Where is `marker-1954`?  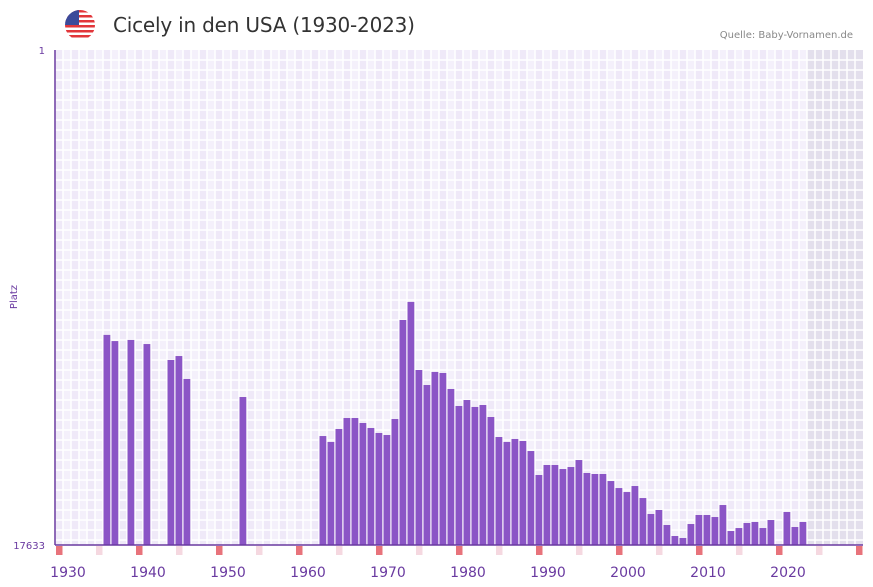 marker-1954 is located at coordinates (259, 550).